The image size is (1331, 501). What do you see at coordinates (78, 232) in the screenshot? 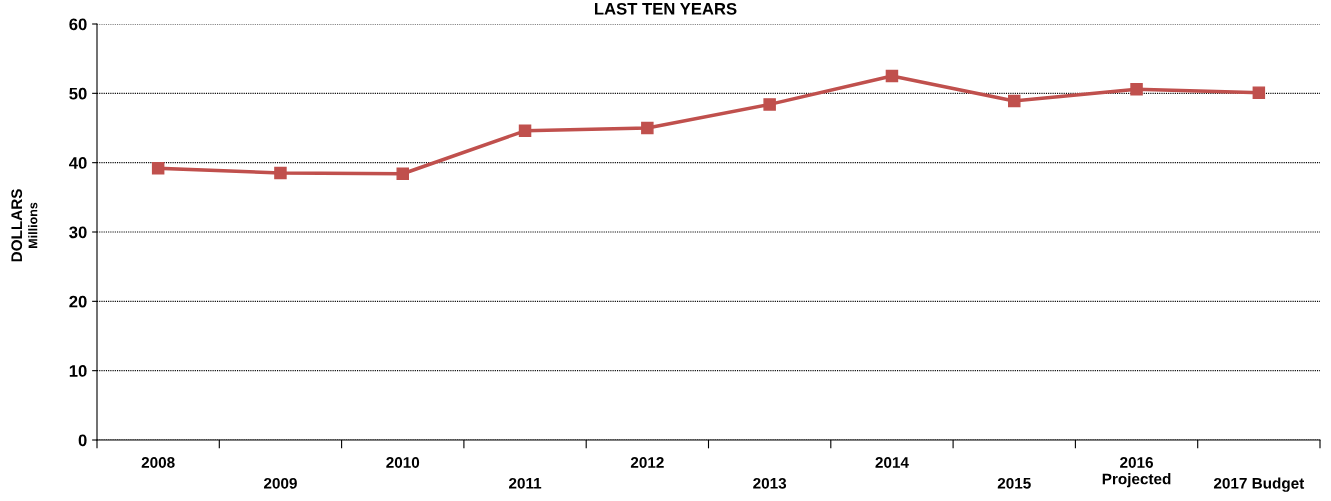
I see `y-tick-label: 30` at bounding box center [78, 232].